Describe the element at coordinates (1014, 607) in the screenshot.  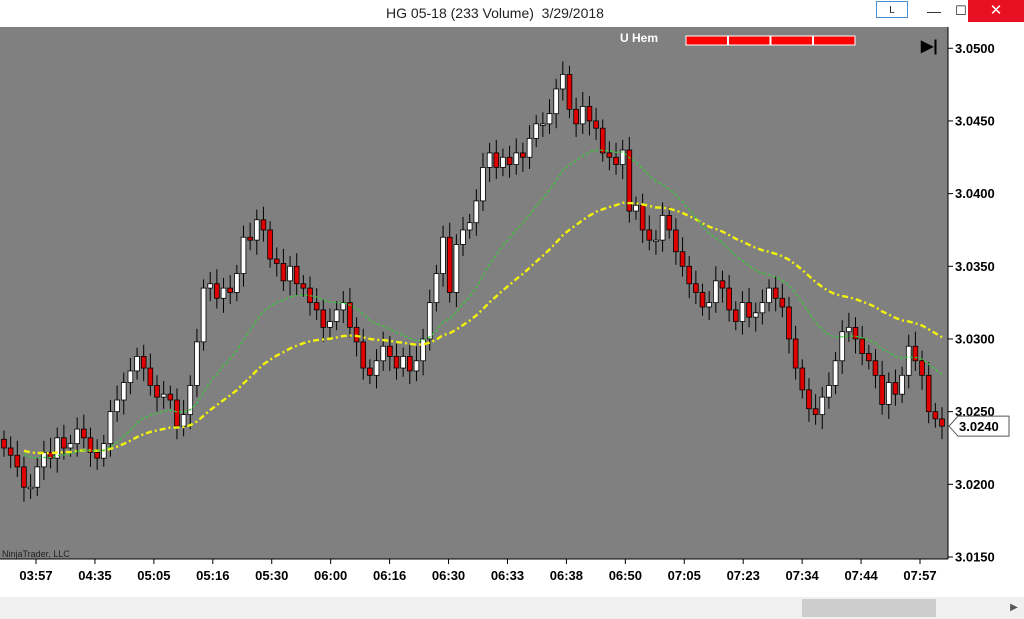
I see `scroll-right-button: ▶` at that location.